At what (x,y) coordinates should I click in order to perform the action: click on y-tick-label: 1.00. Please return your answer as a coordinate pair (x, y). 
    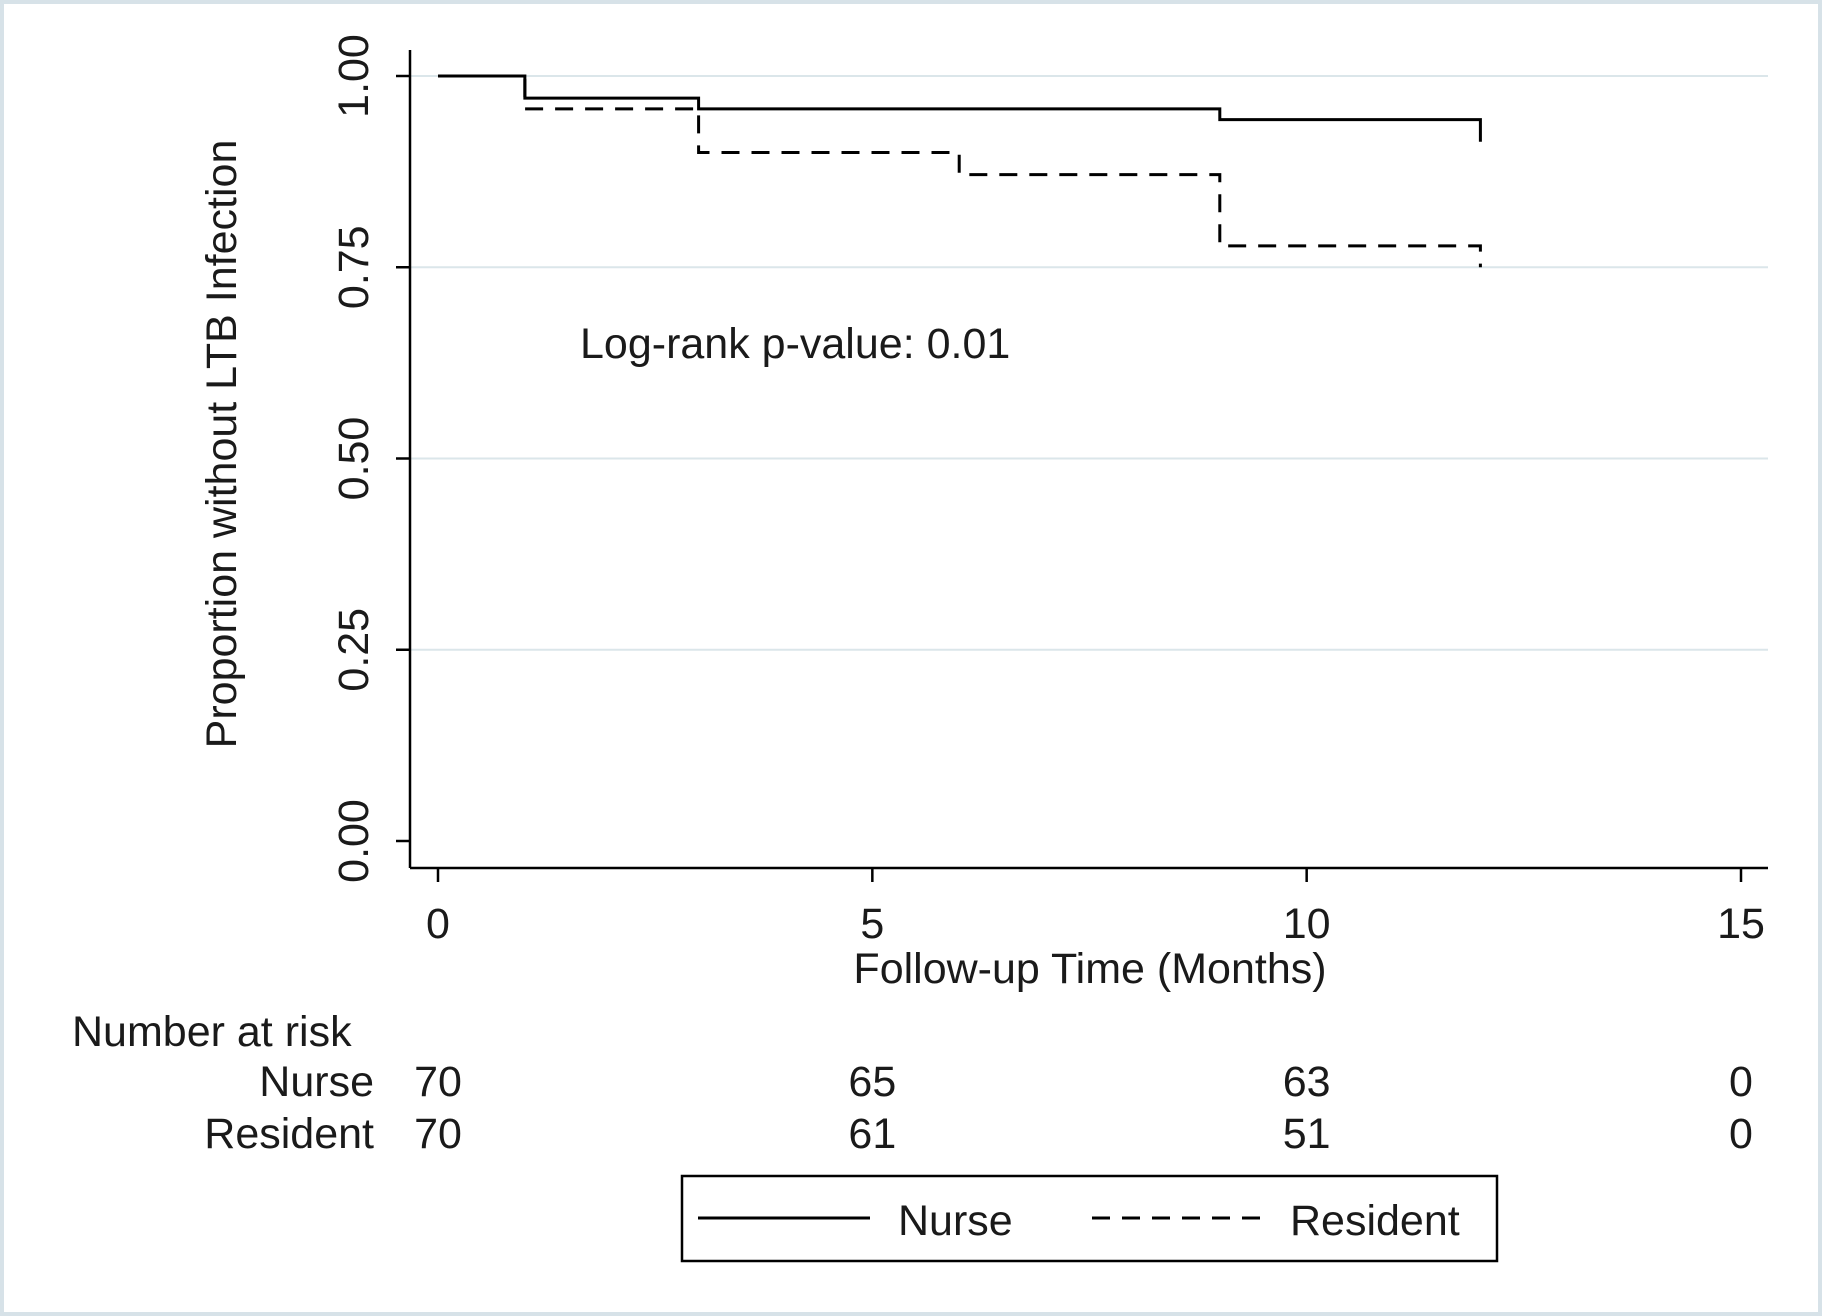
    Looking at the image, I should click on (354, 76).